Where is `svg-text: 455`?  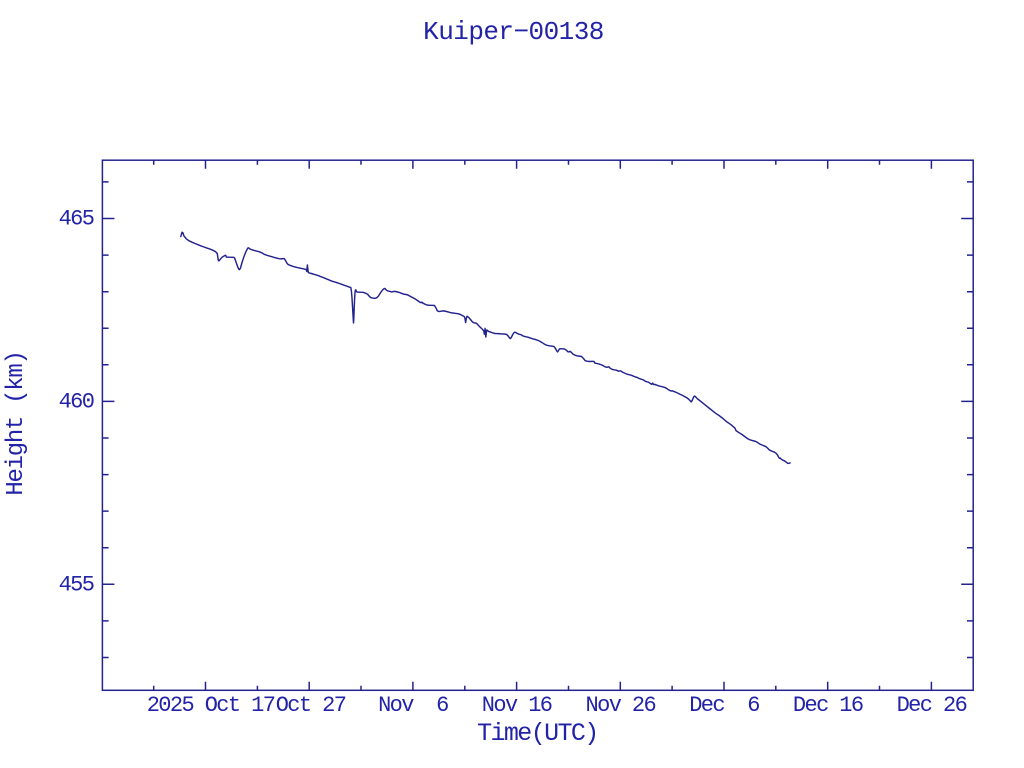
svg-text: 455 is located at coordinates (76, 584).